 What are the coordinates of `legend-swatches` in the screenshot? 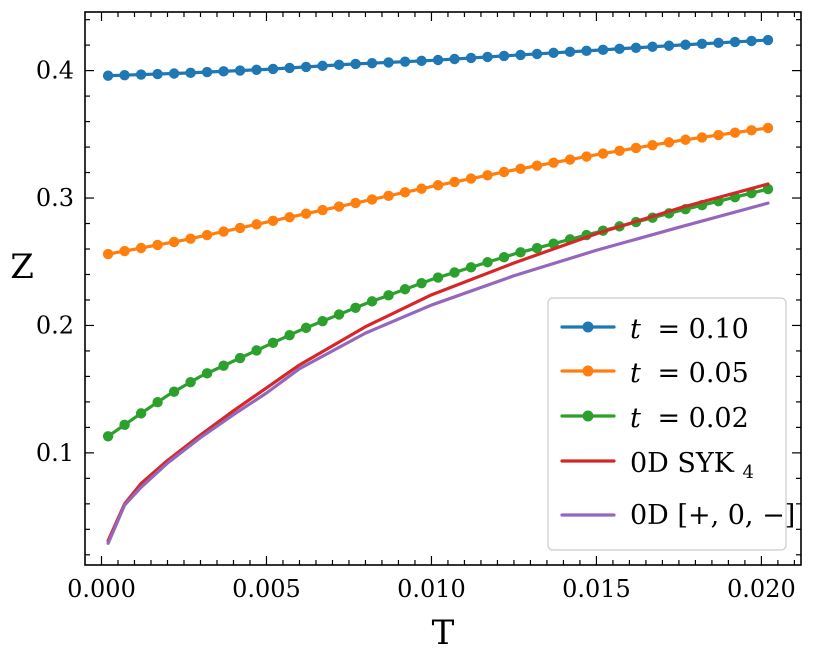 It's located at (588, 419).